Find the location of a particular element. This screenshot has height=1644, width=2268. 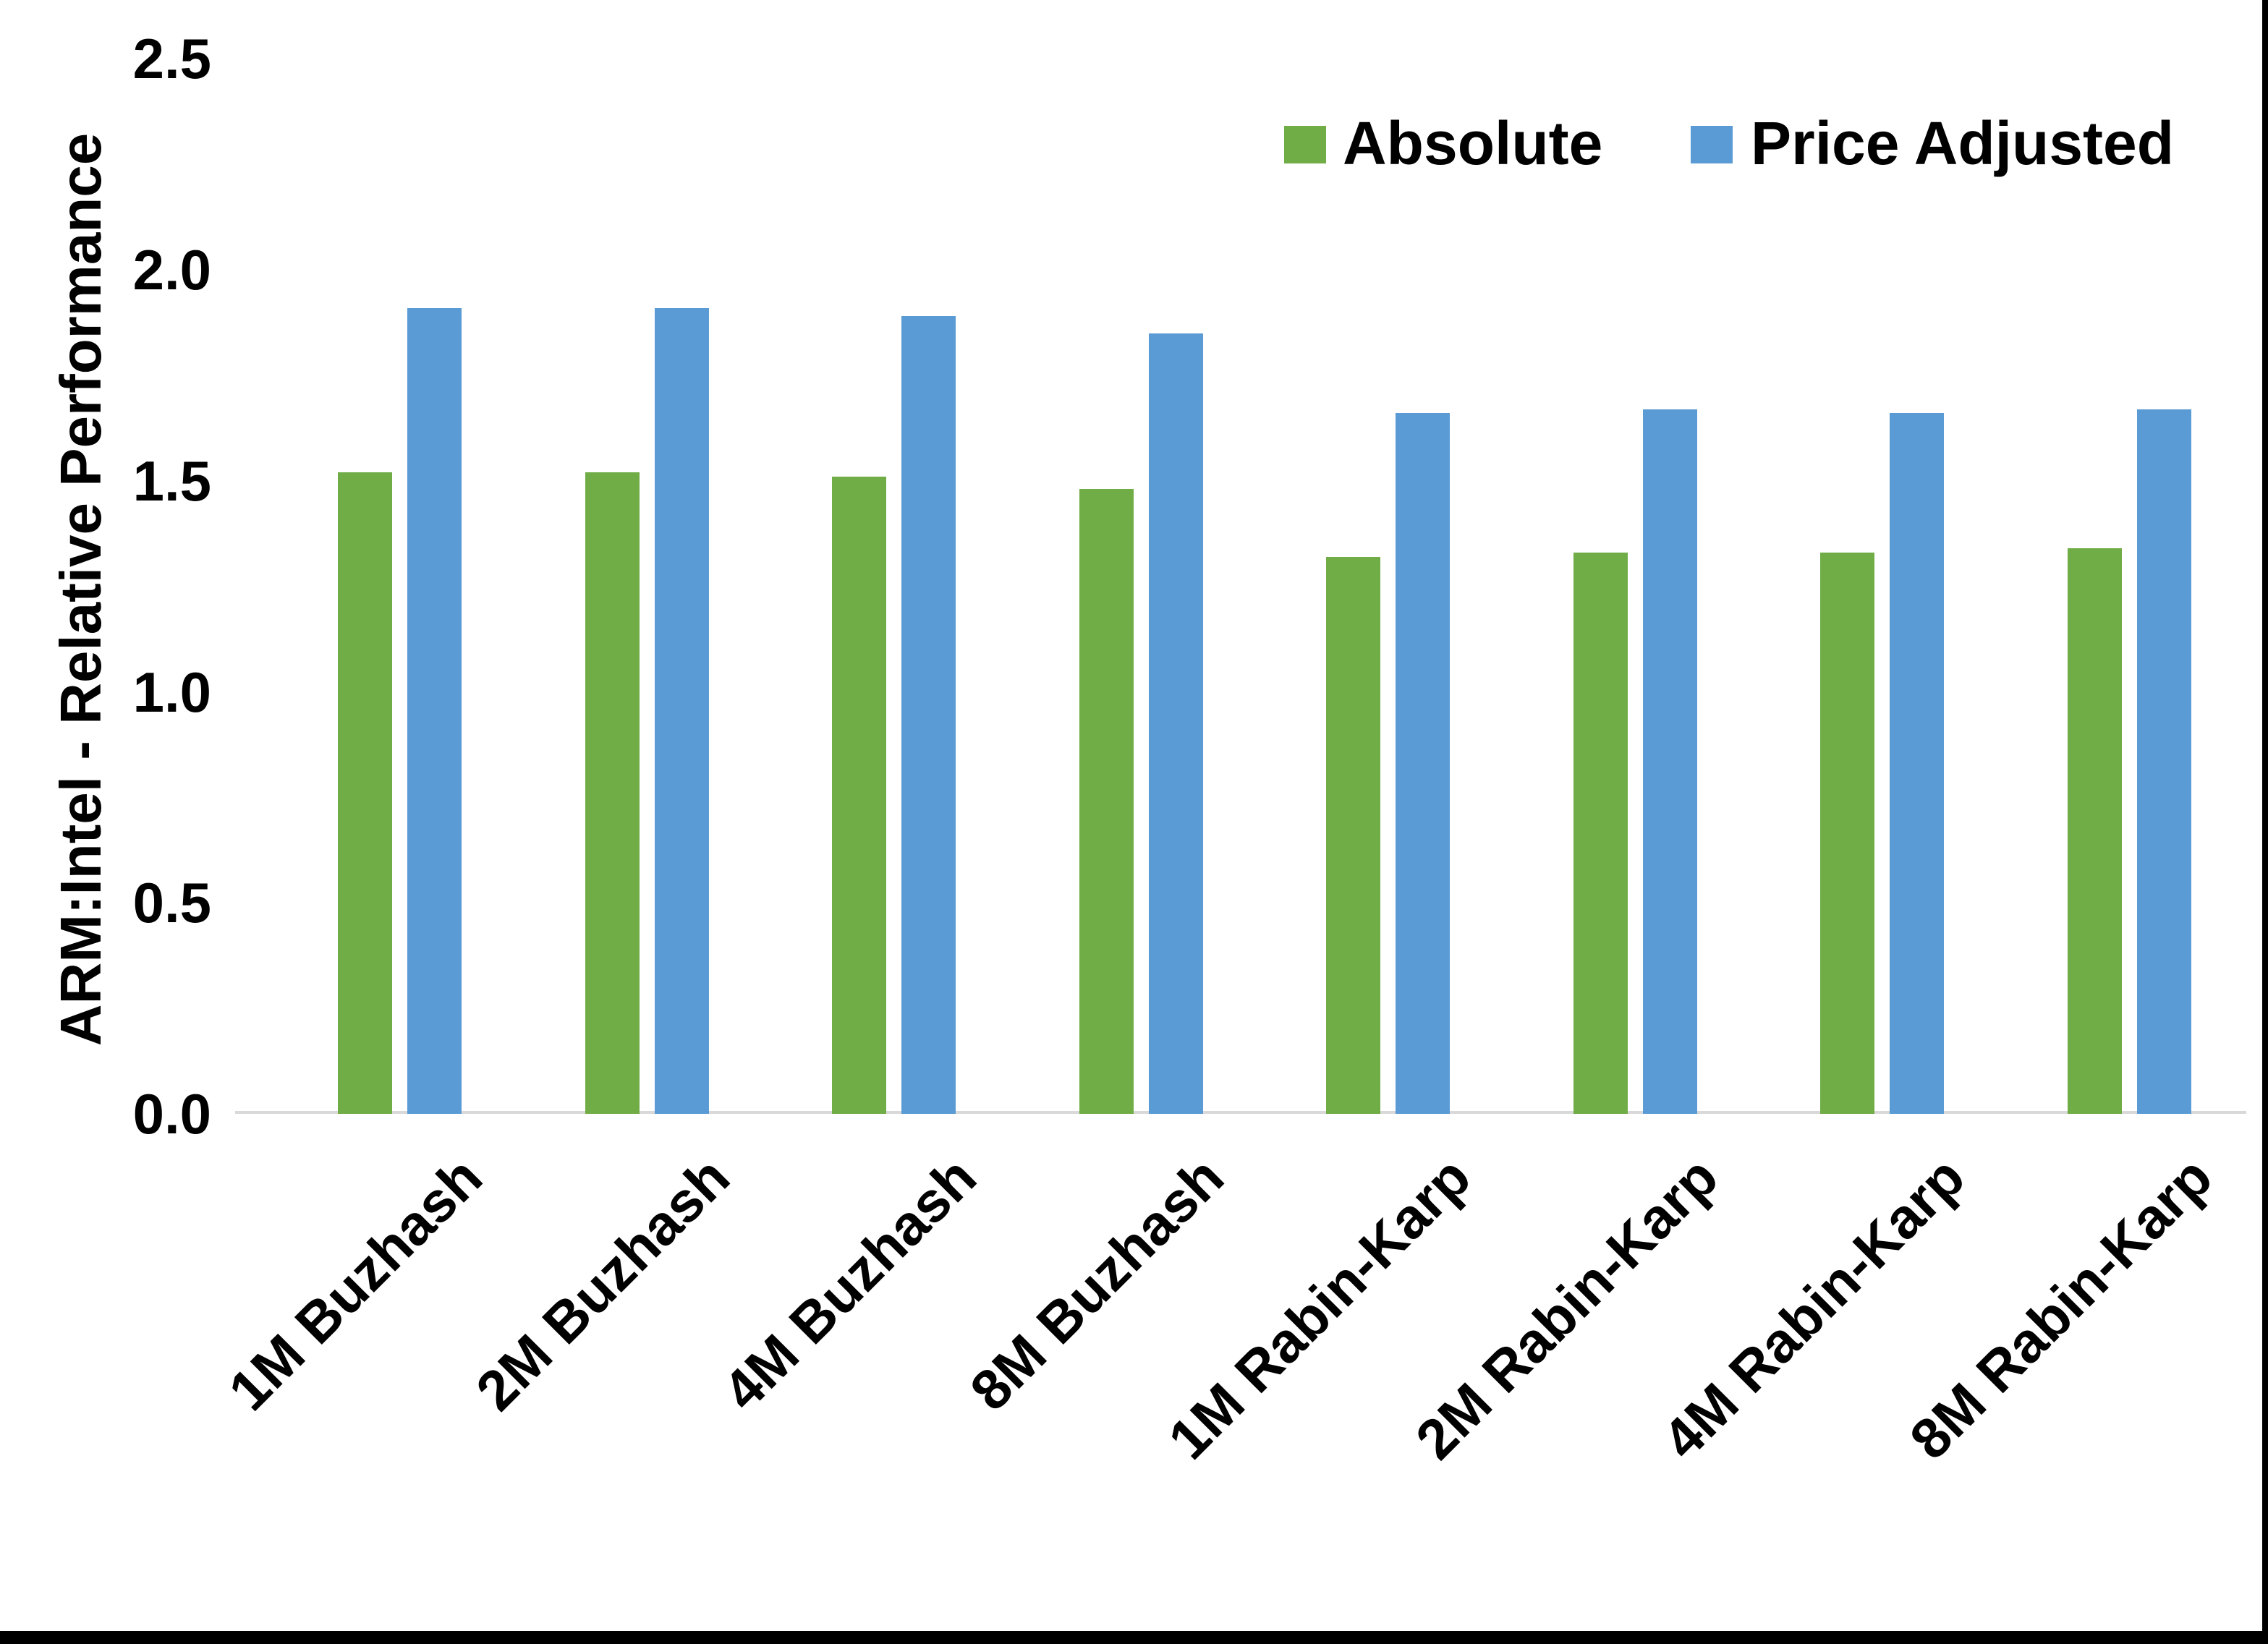

x-axis-category-label: 8M Buzhash is located at coordinates (1096, 1283).